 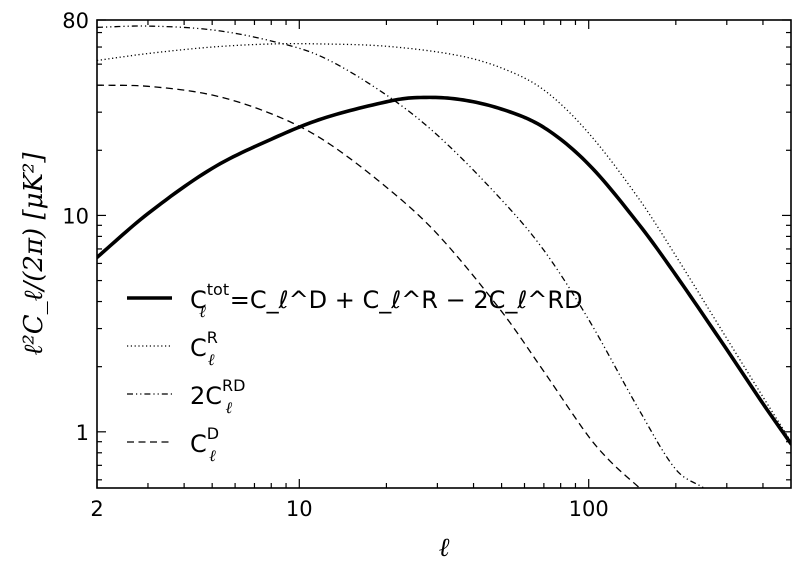 I want to click on x-tick-label: 2, so click(x=96, y=509).